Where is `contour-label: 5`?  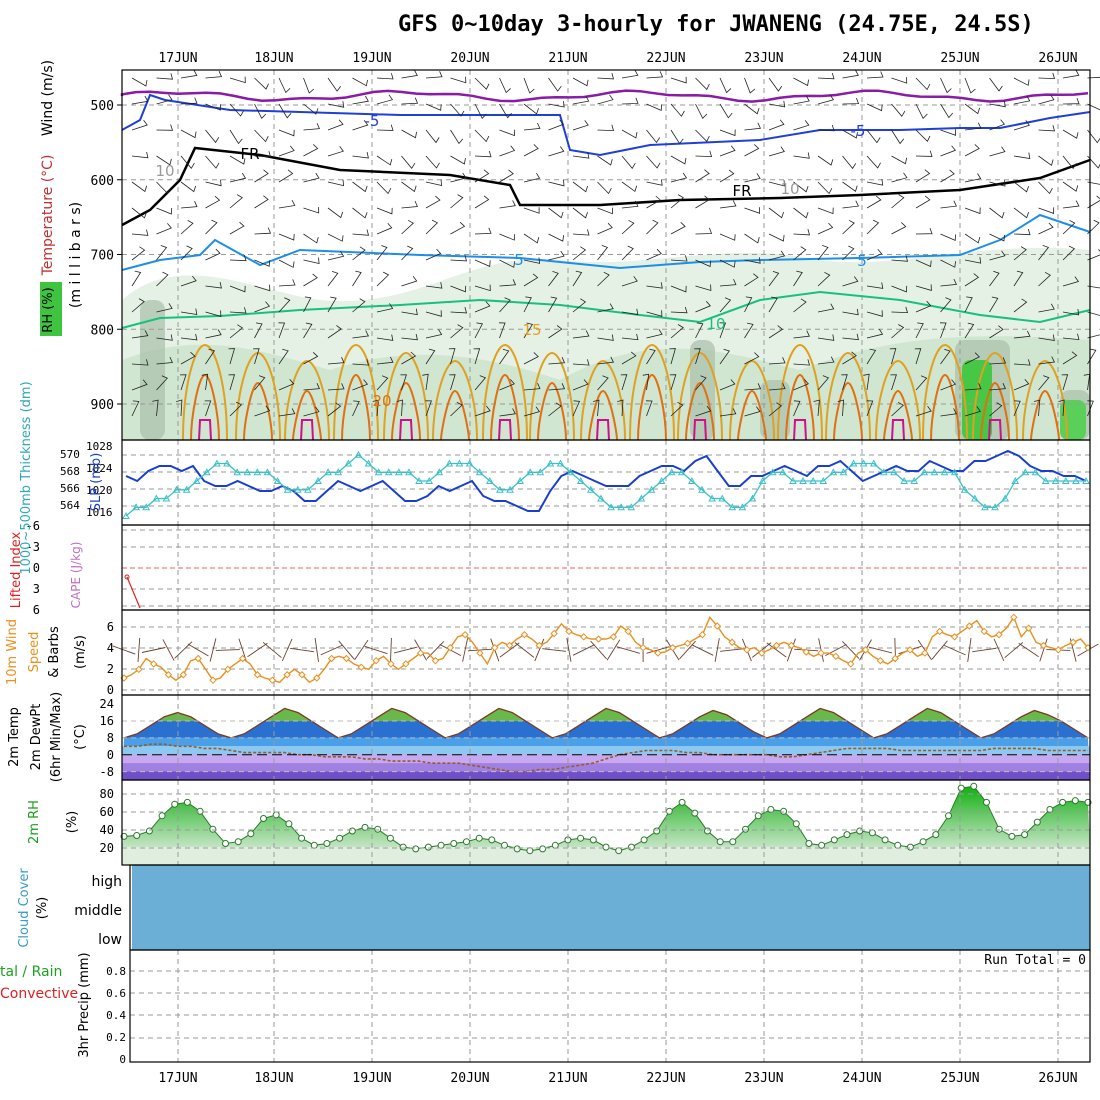
contour-label: 5 is located at coordinates (519, 260).